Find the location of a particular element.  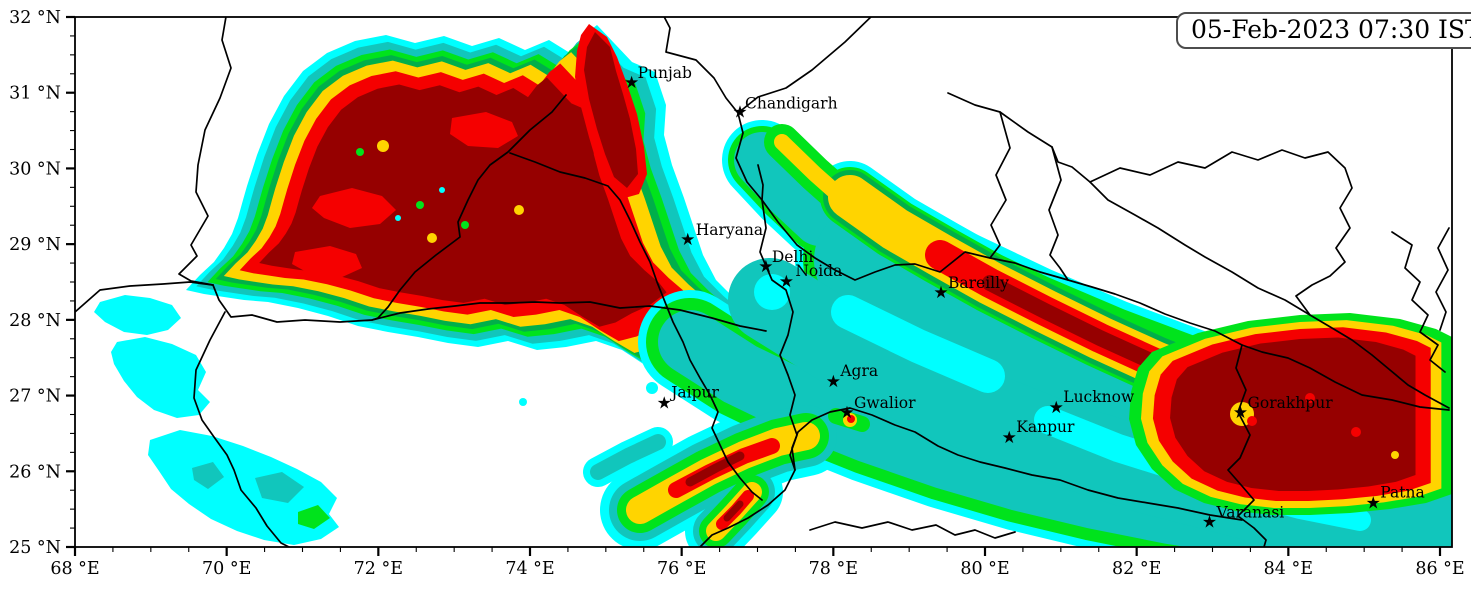

city-marker-haryana: ★ is located at coordinates (687, 240).